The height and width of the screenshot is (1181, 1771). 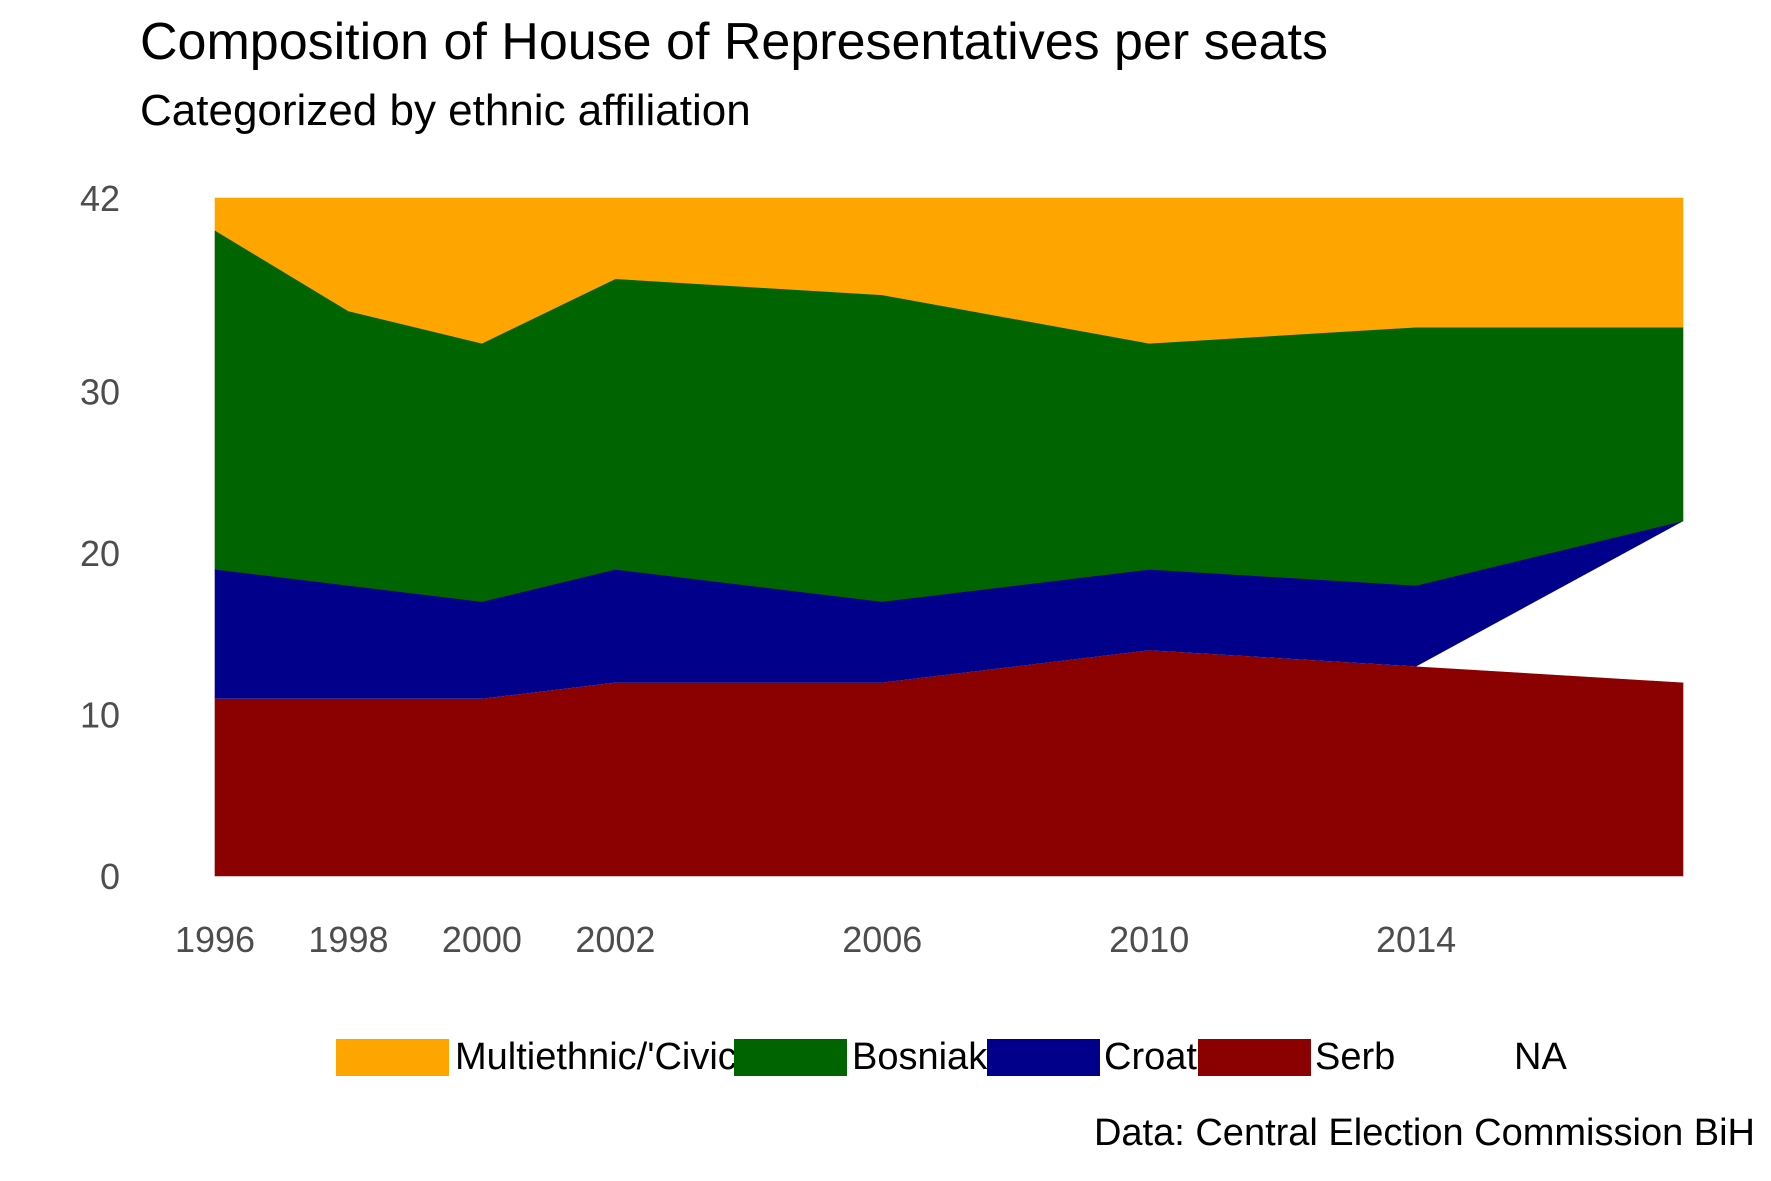 What do you see at coordinates (949, 270) in the screenshot?
I see `area-multiethnic-civic` at bounding box center [949, 270].